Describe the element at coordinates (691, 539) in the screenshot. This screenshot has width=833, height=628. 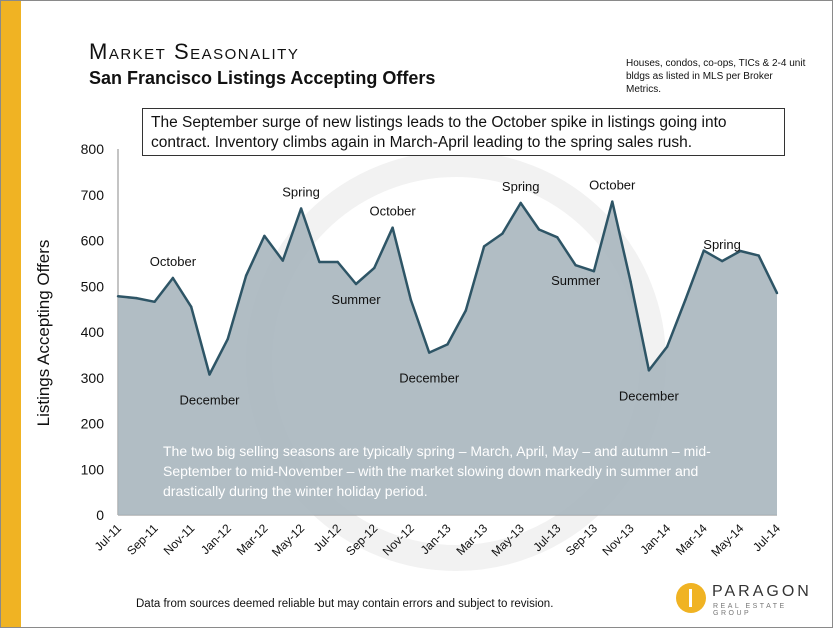
I see `x-tick-label: Mar-14` at that location.